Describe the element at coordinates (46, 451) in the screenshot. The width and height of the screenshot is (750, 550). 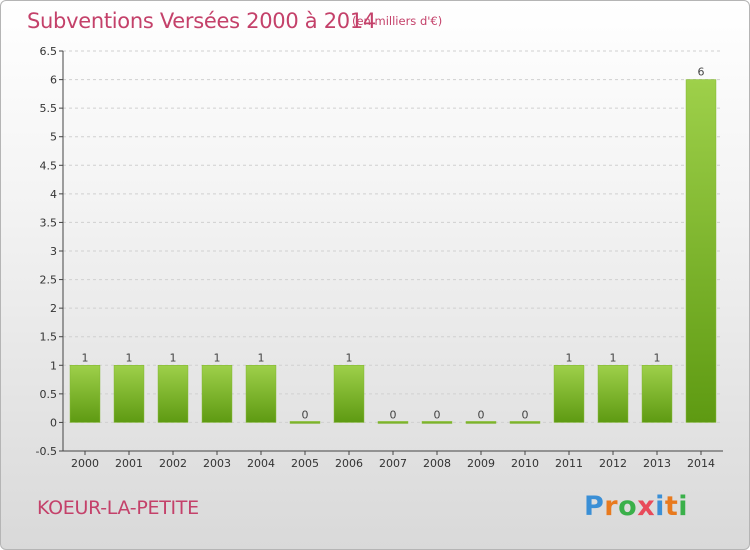
I see `y-tick-label: -0.5` at that location.